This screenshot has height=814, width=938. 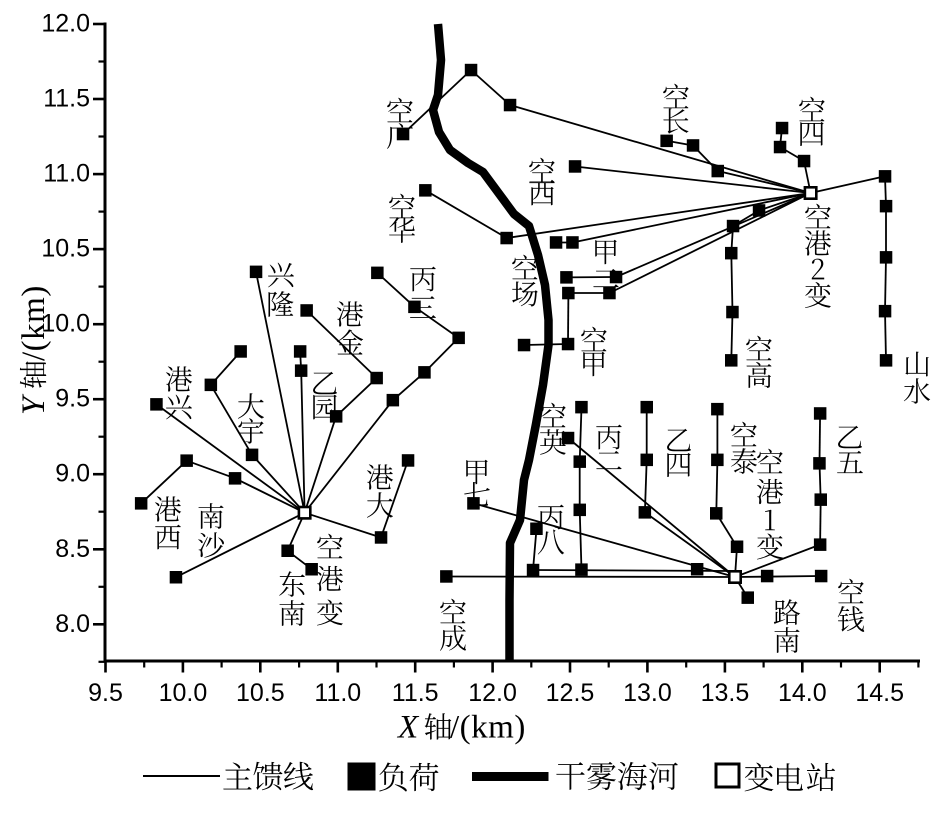 What do you see at coordinates (802, 693) in the screenshot?
I see `svg-text: 14.0` at bounding box center [802, 693].